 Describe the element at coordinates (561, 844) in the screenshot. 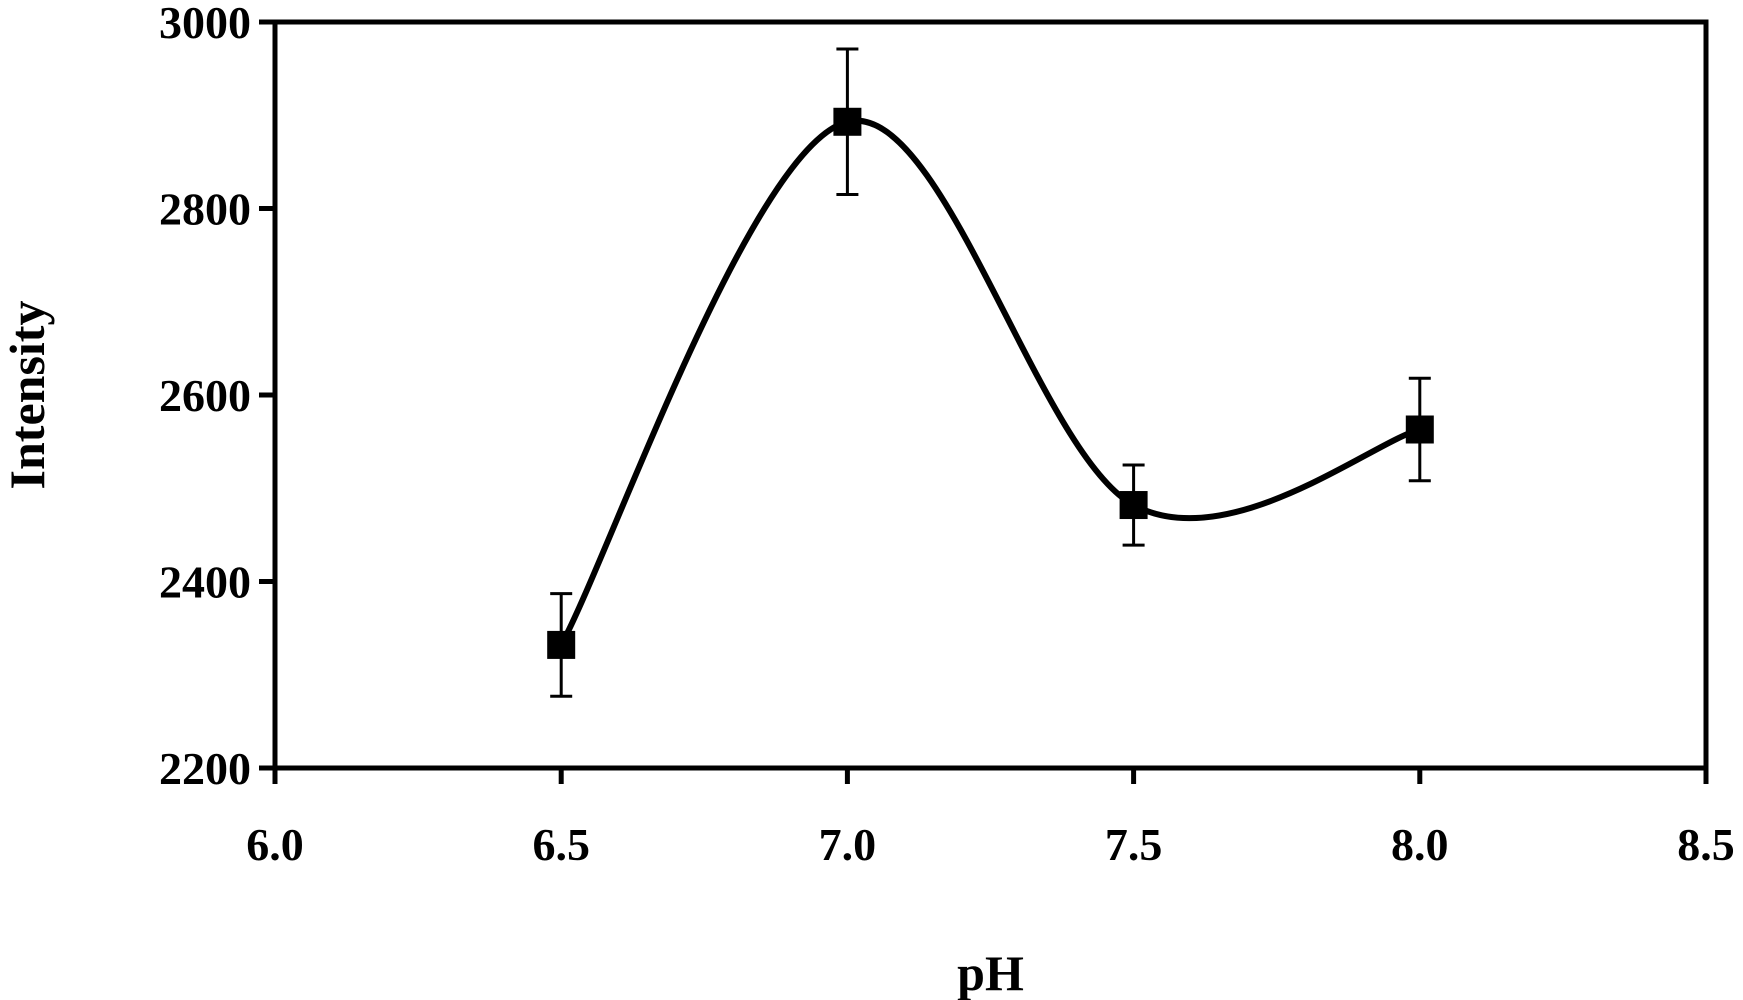

I see `x-tick-label: 6.5` at that location.